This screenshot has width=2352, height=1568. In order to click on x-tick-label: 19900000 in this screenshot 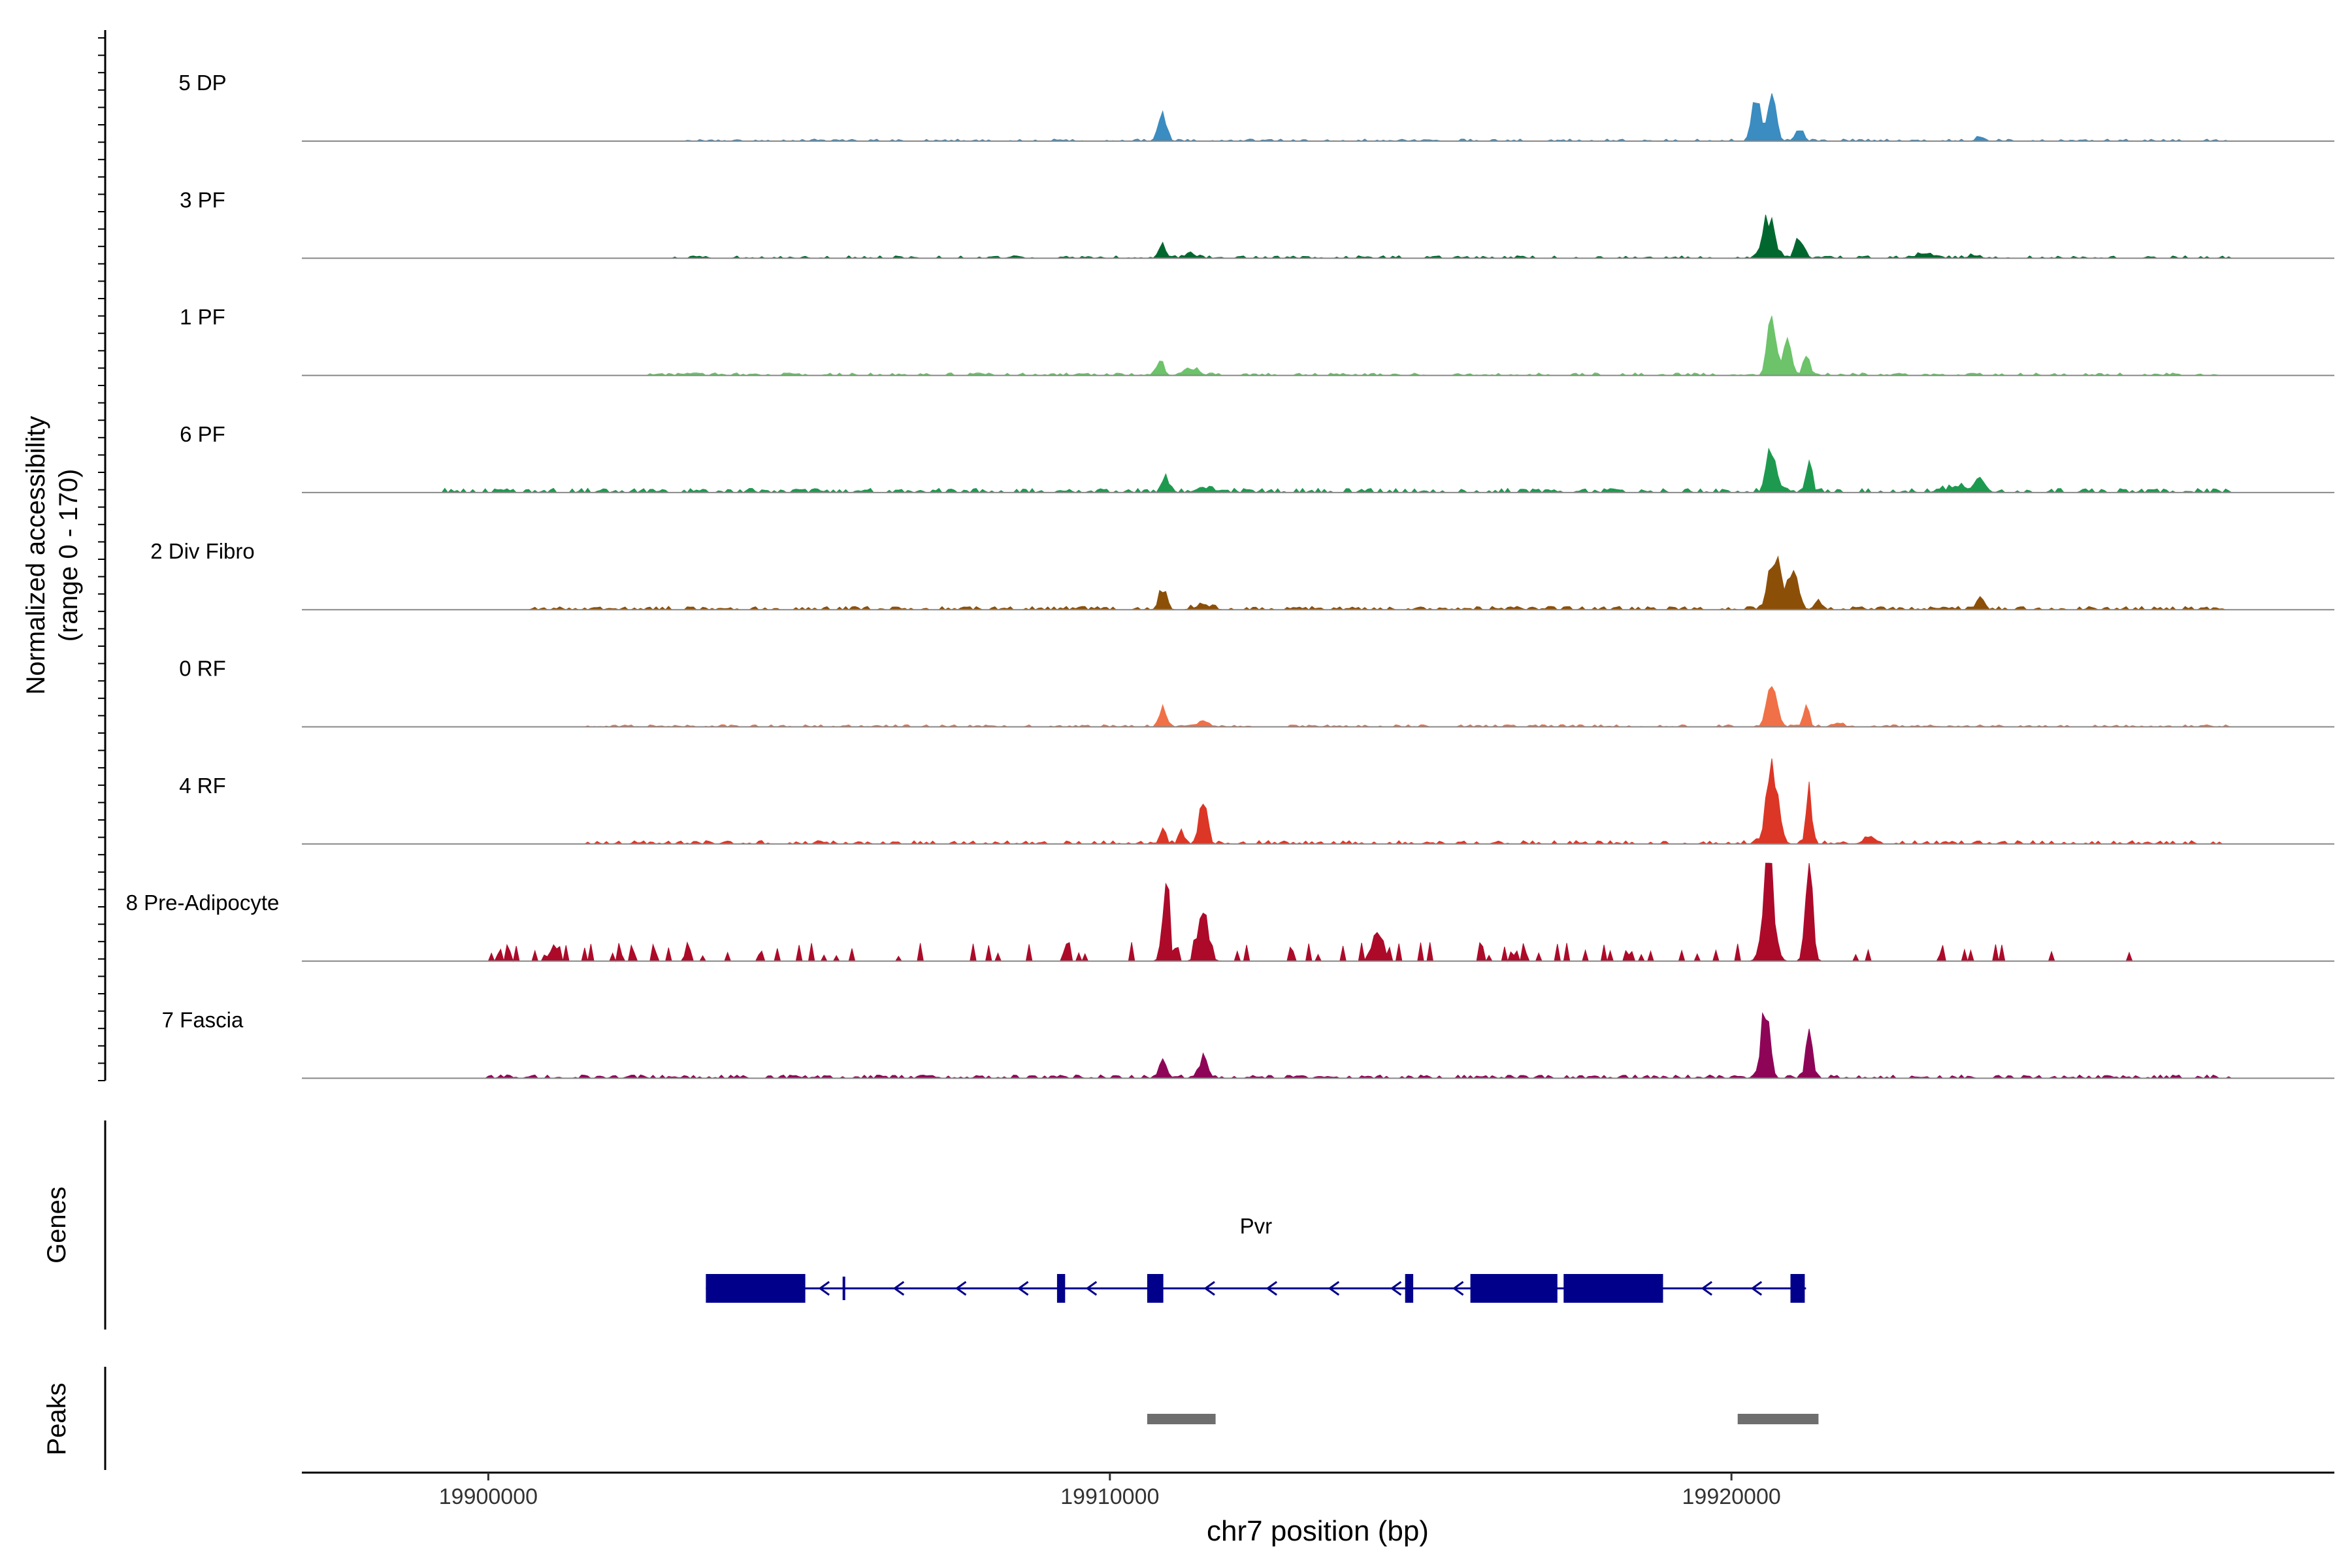, I will do `click(488, 1496)`.